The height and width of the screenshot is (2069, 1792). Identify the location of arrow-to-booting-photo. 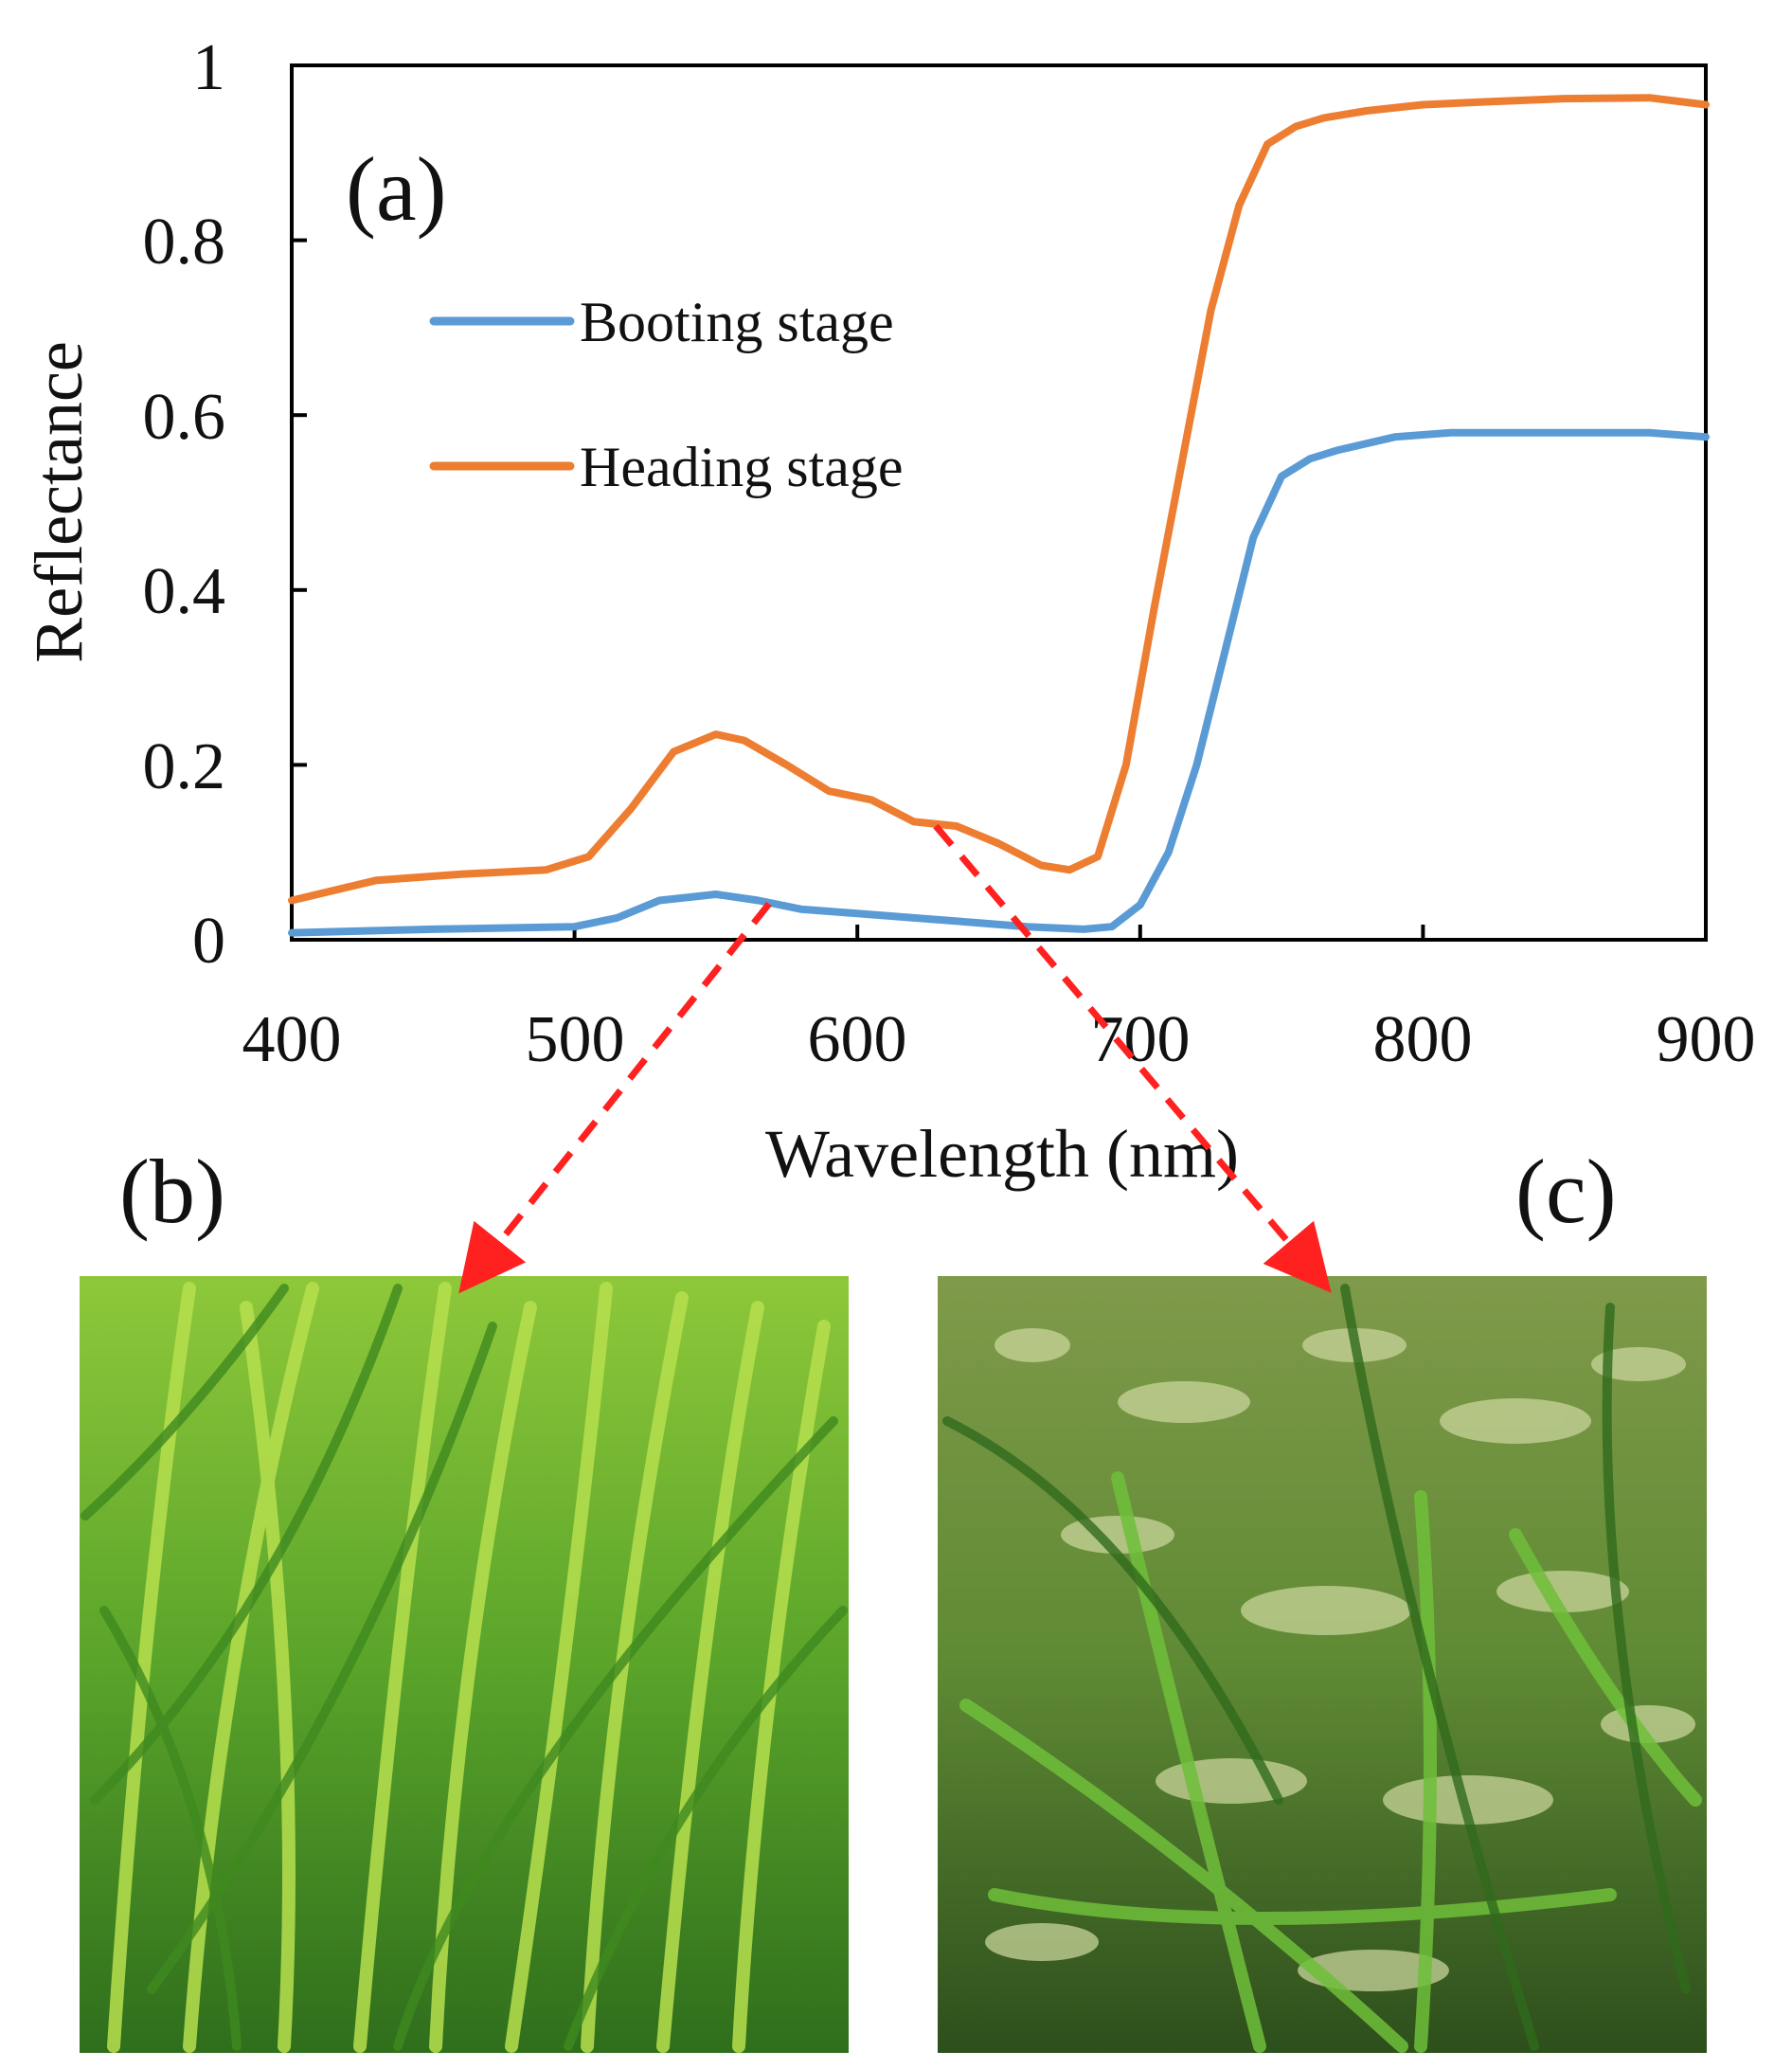
(615, 1097).